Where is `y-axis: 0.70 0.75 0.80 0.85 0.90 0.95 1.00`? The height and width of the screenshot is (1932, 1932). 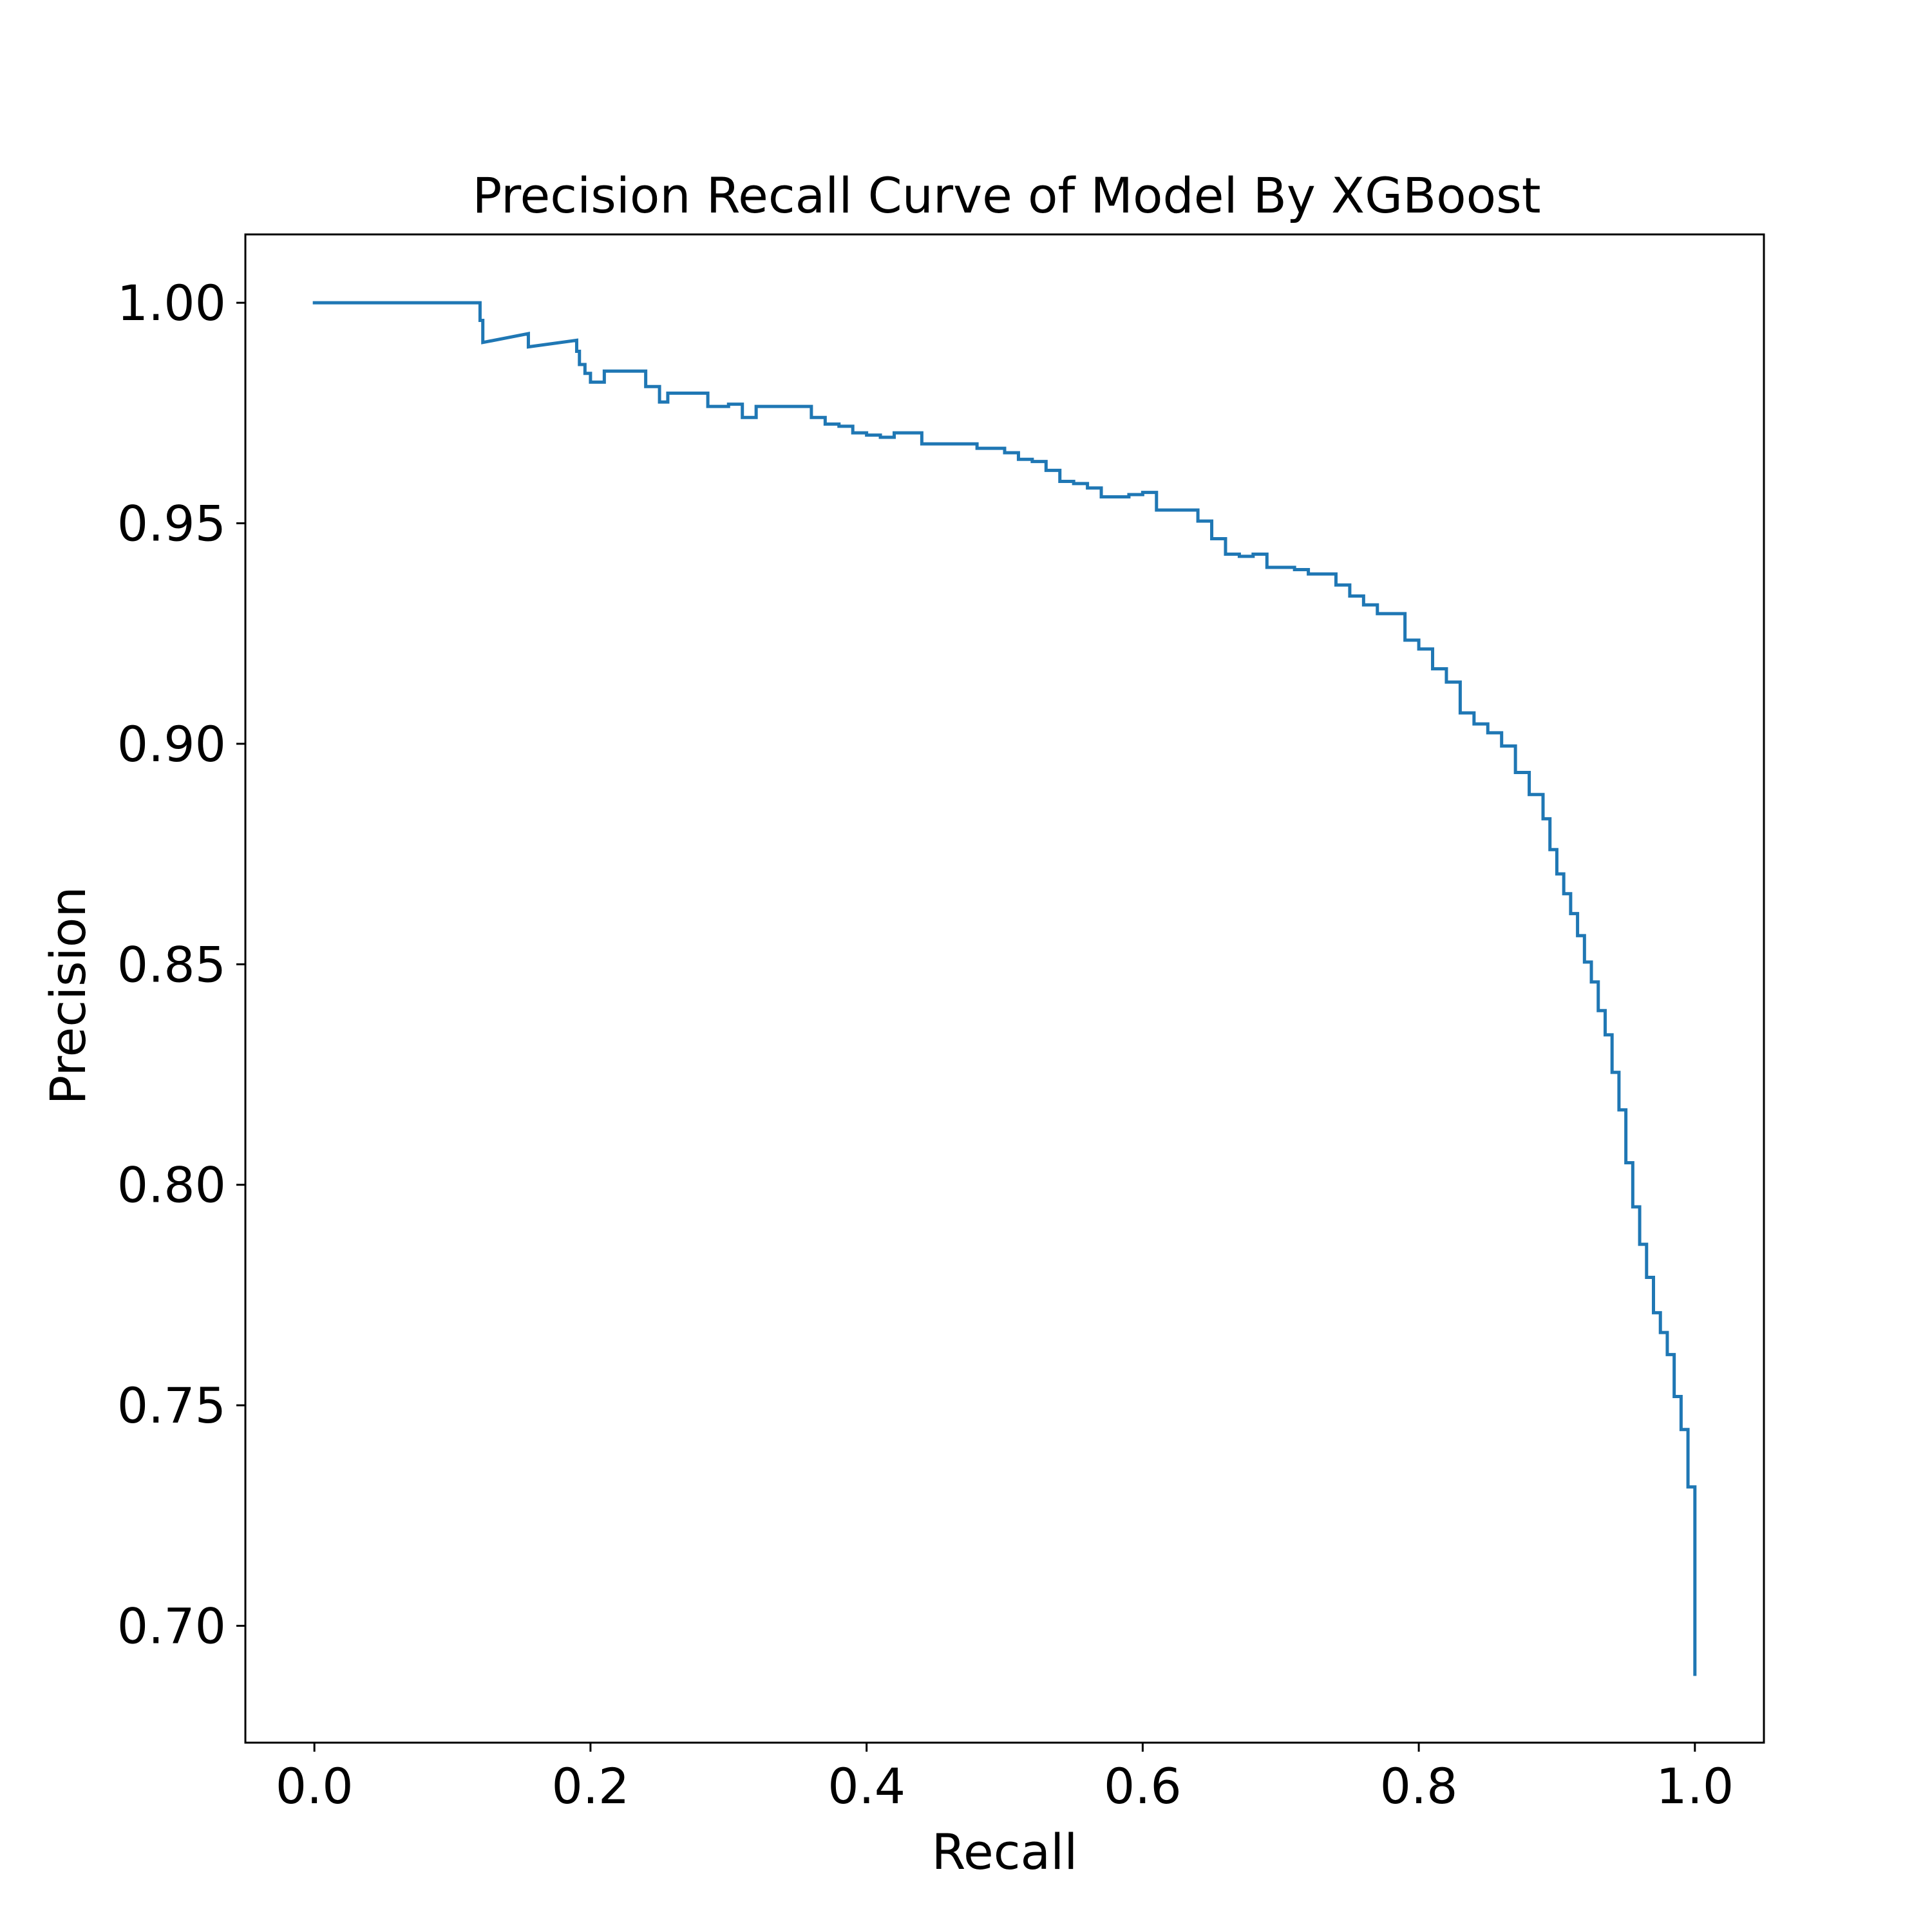
y-axis: 0.70 0.75 0.80 0.85 0.90 0.95 1.00 is located at coordinates (181, 965).